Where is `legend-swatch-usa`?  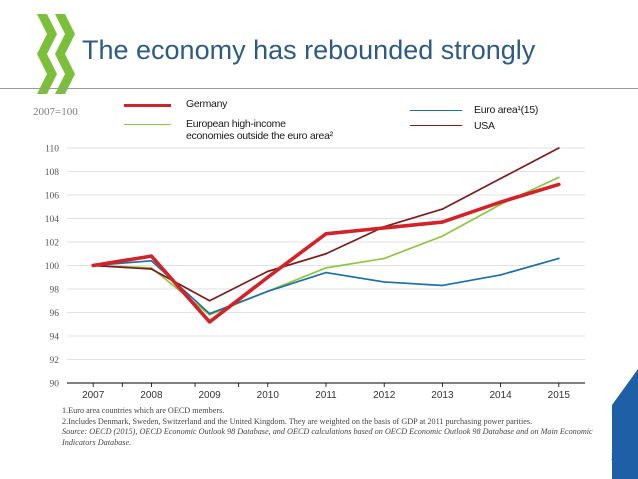 legend-swatch-usa is located at coordinates (436, 125).